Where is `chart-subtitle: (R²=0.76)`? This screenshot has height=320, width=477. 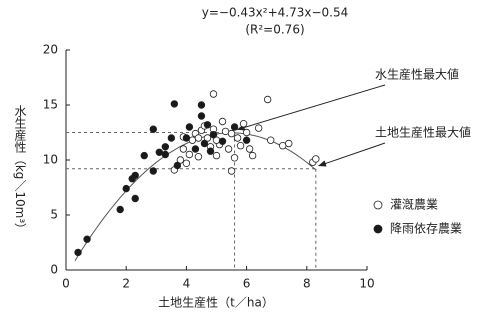 chart-subtitle: (R²=0.76) is located at coordinates (274, 30).